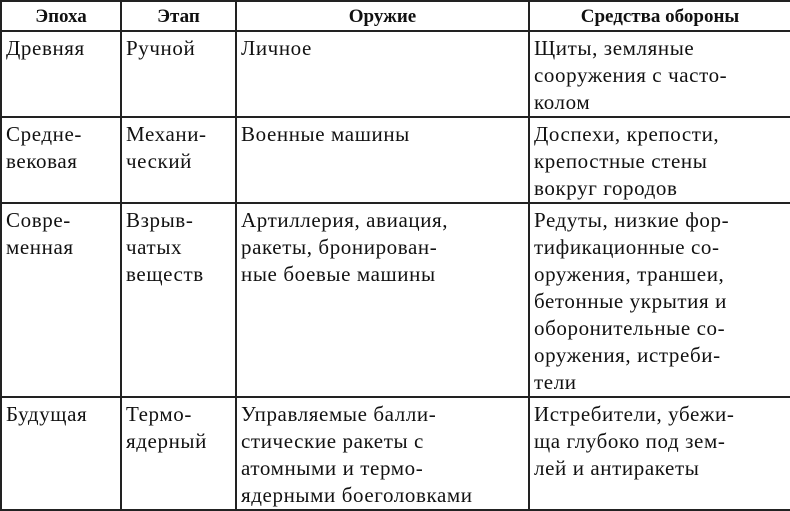 Image resolution: width=790 pixels, height=511 pixels. I want to click on header-defense: Средства обороны, so click(659, 16).